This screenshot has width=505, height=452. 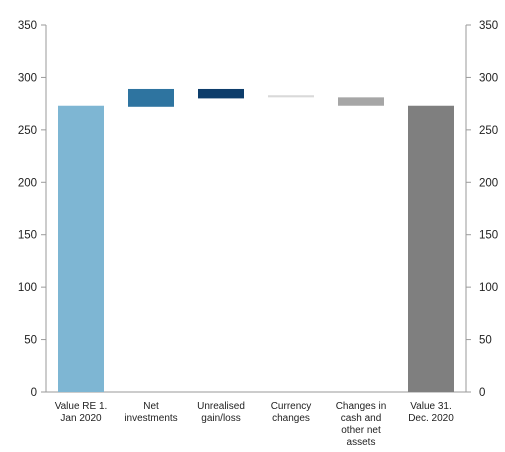 What do you see at coordinates (81, 406) in the screenshot?
I see `category-label: Value RE 1.` at bounding box center [81, 406].